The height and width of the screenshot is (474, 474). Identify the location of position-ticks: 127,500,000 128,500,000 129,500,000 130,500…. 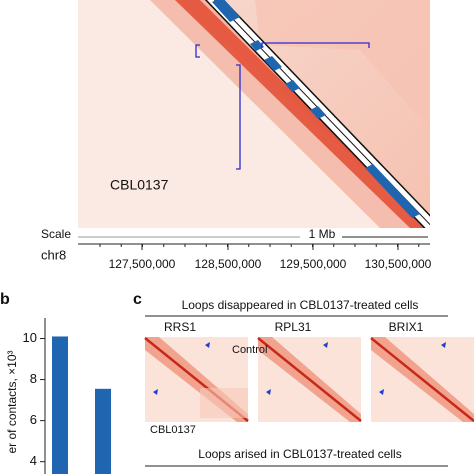
(265, 257).